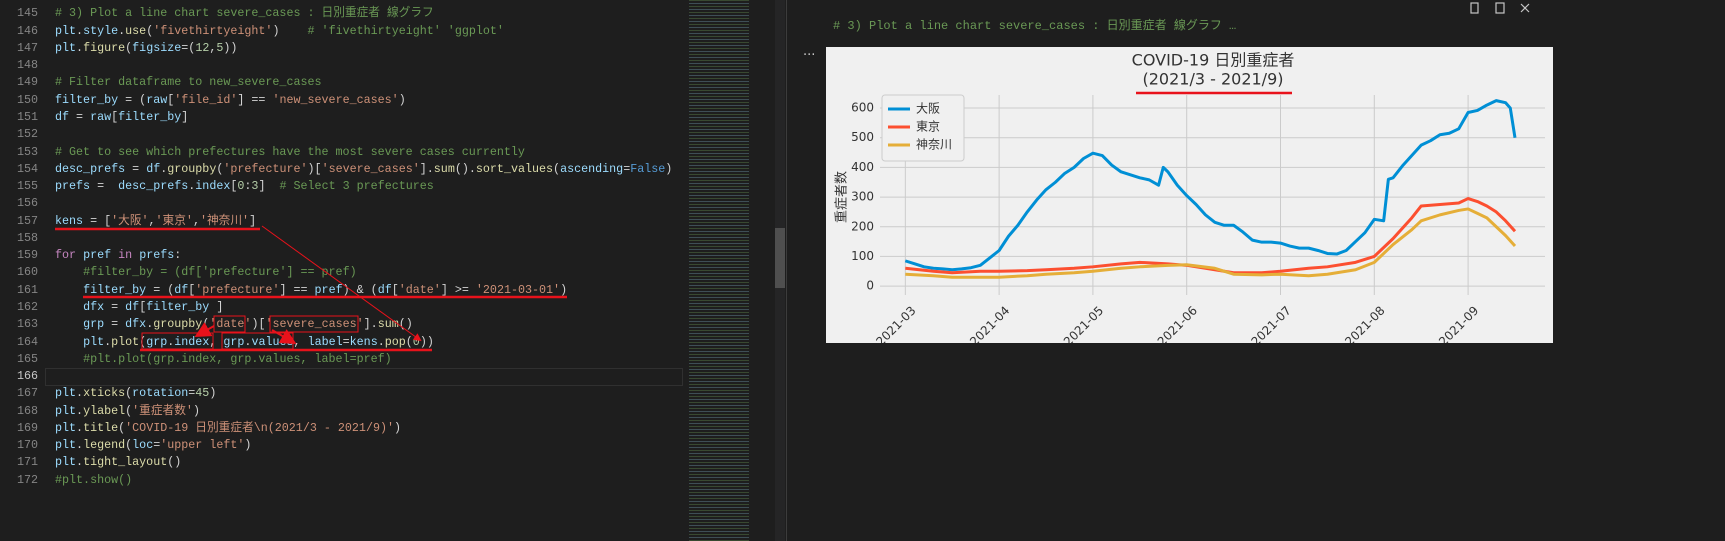 The width and height of the screenshot is (1725, 541). Describe the element at coordinates (335, 99) in the screenshot. I see `code-token: 'new_severe_cases'` at that location.